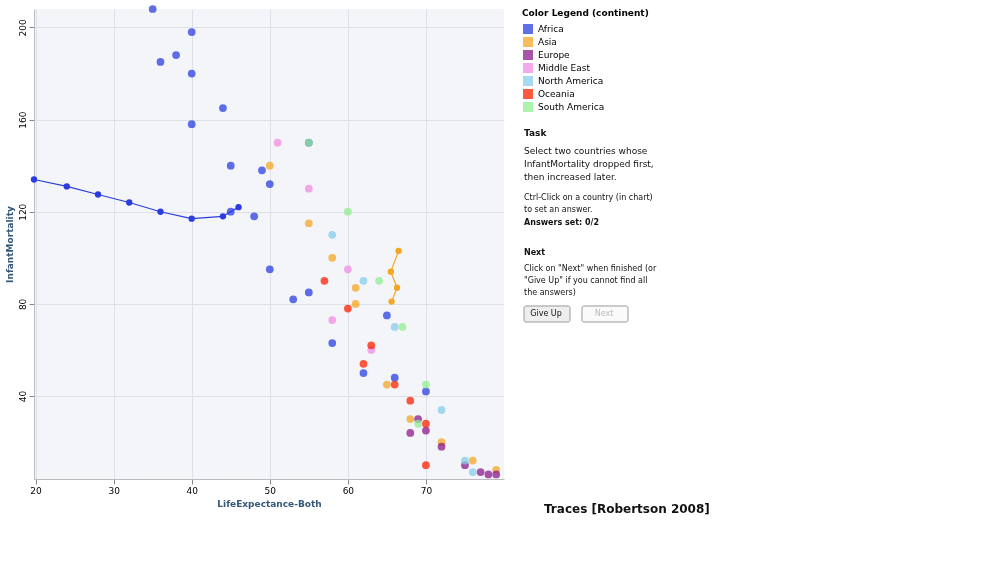  Describe the element at coordinates (590, 280) in the screenshot. I see `text: Click on "Next" when finished (or "Give Up" if you cannot find all the answers)` at that location.